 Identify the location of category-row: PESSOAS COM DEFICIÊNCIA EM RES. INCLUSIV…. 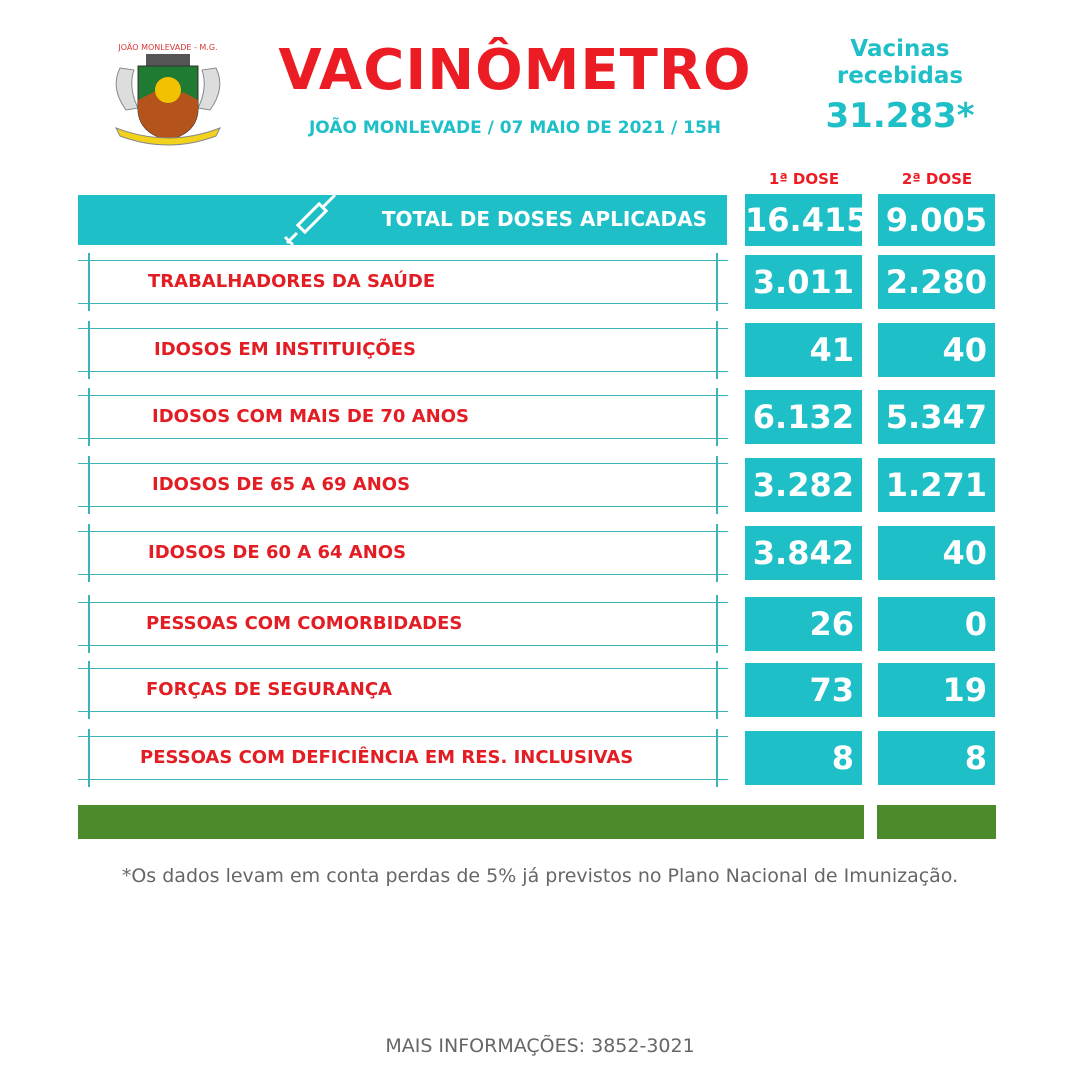
(403, 758).